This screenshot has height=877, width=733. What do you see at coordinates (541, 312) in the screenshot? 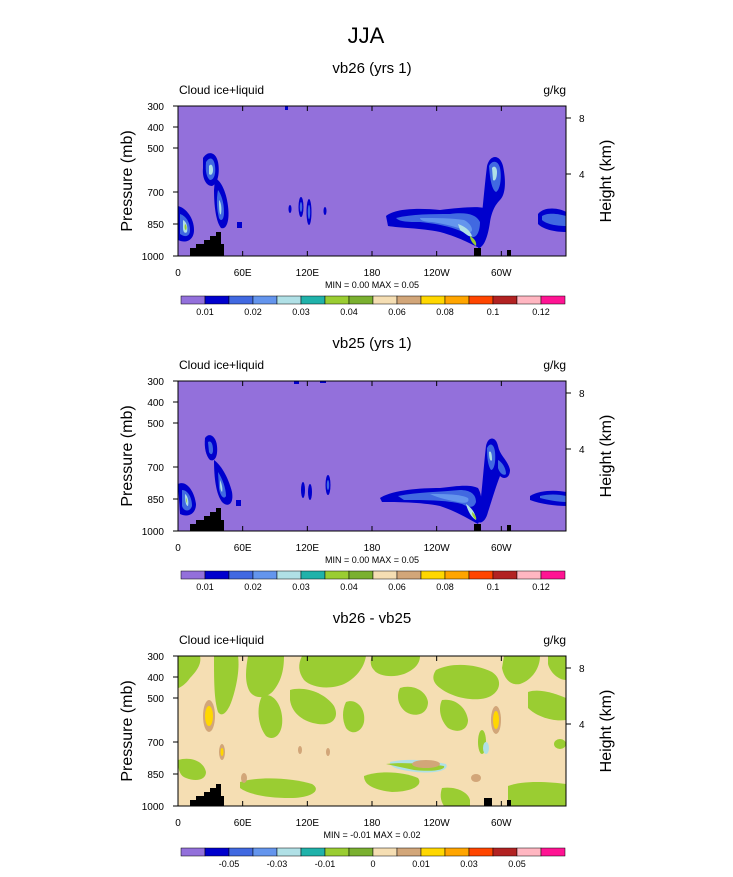
I see `colorbar-label: 0.12` at bounding box center [541, 312].